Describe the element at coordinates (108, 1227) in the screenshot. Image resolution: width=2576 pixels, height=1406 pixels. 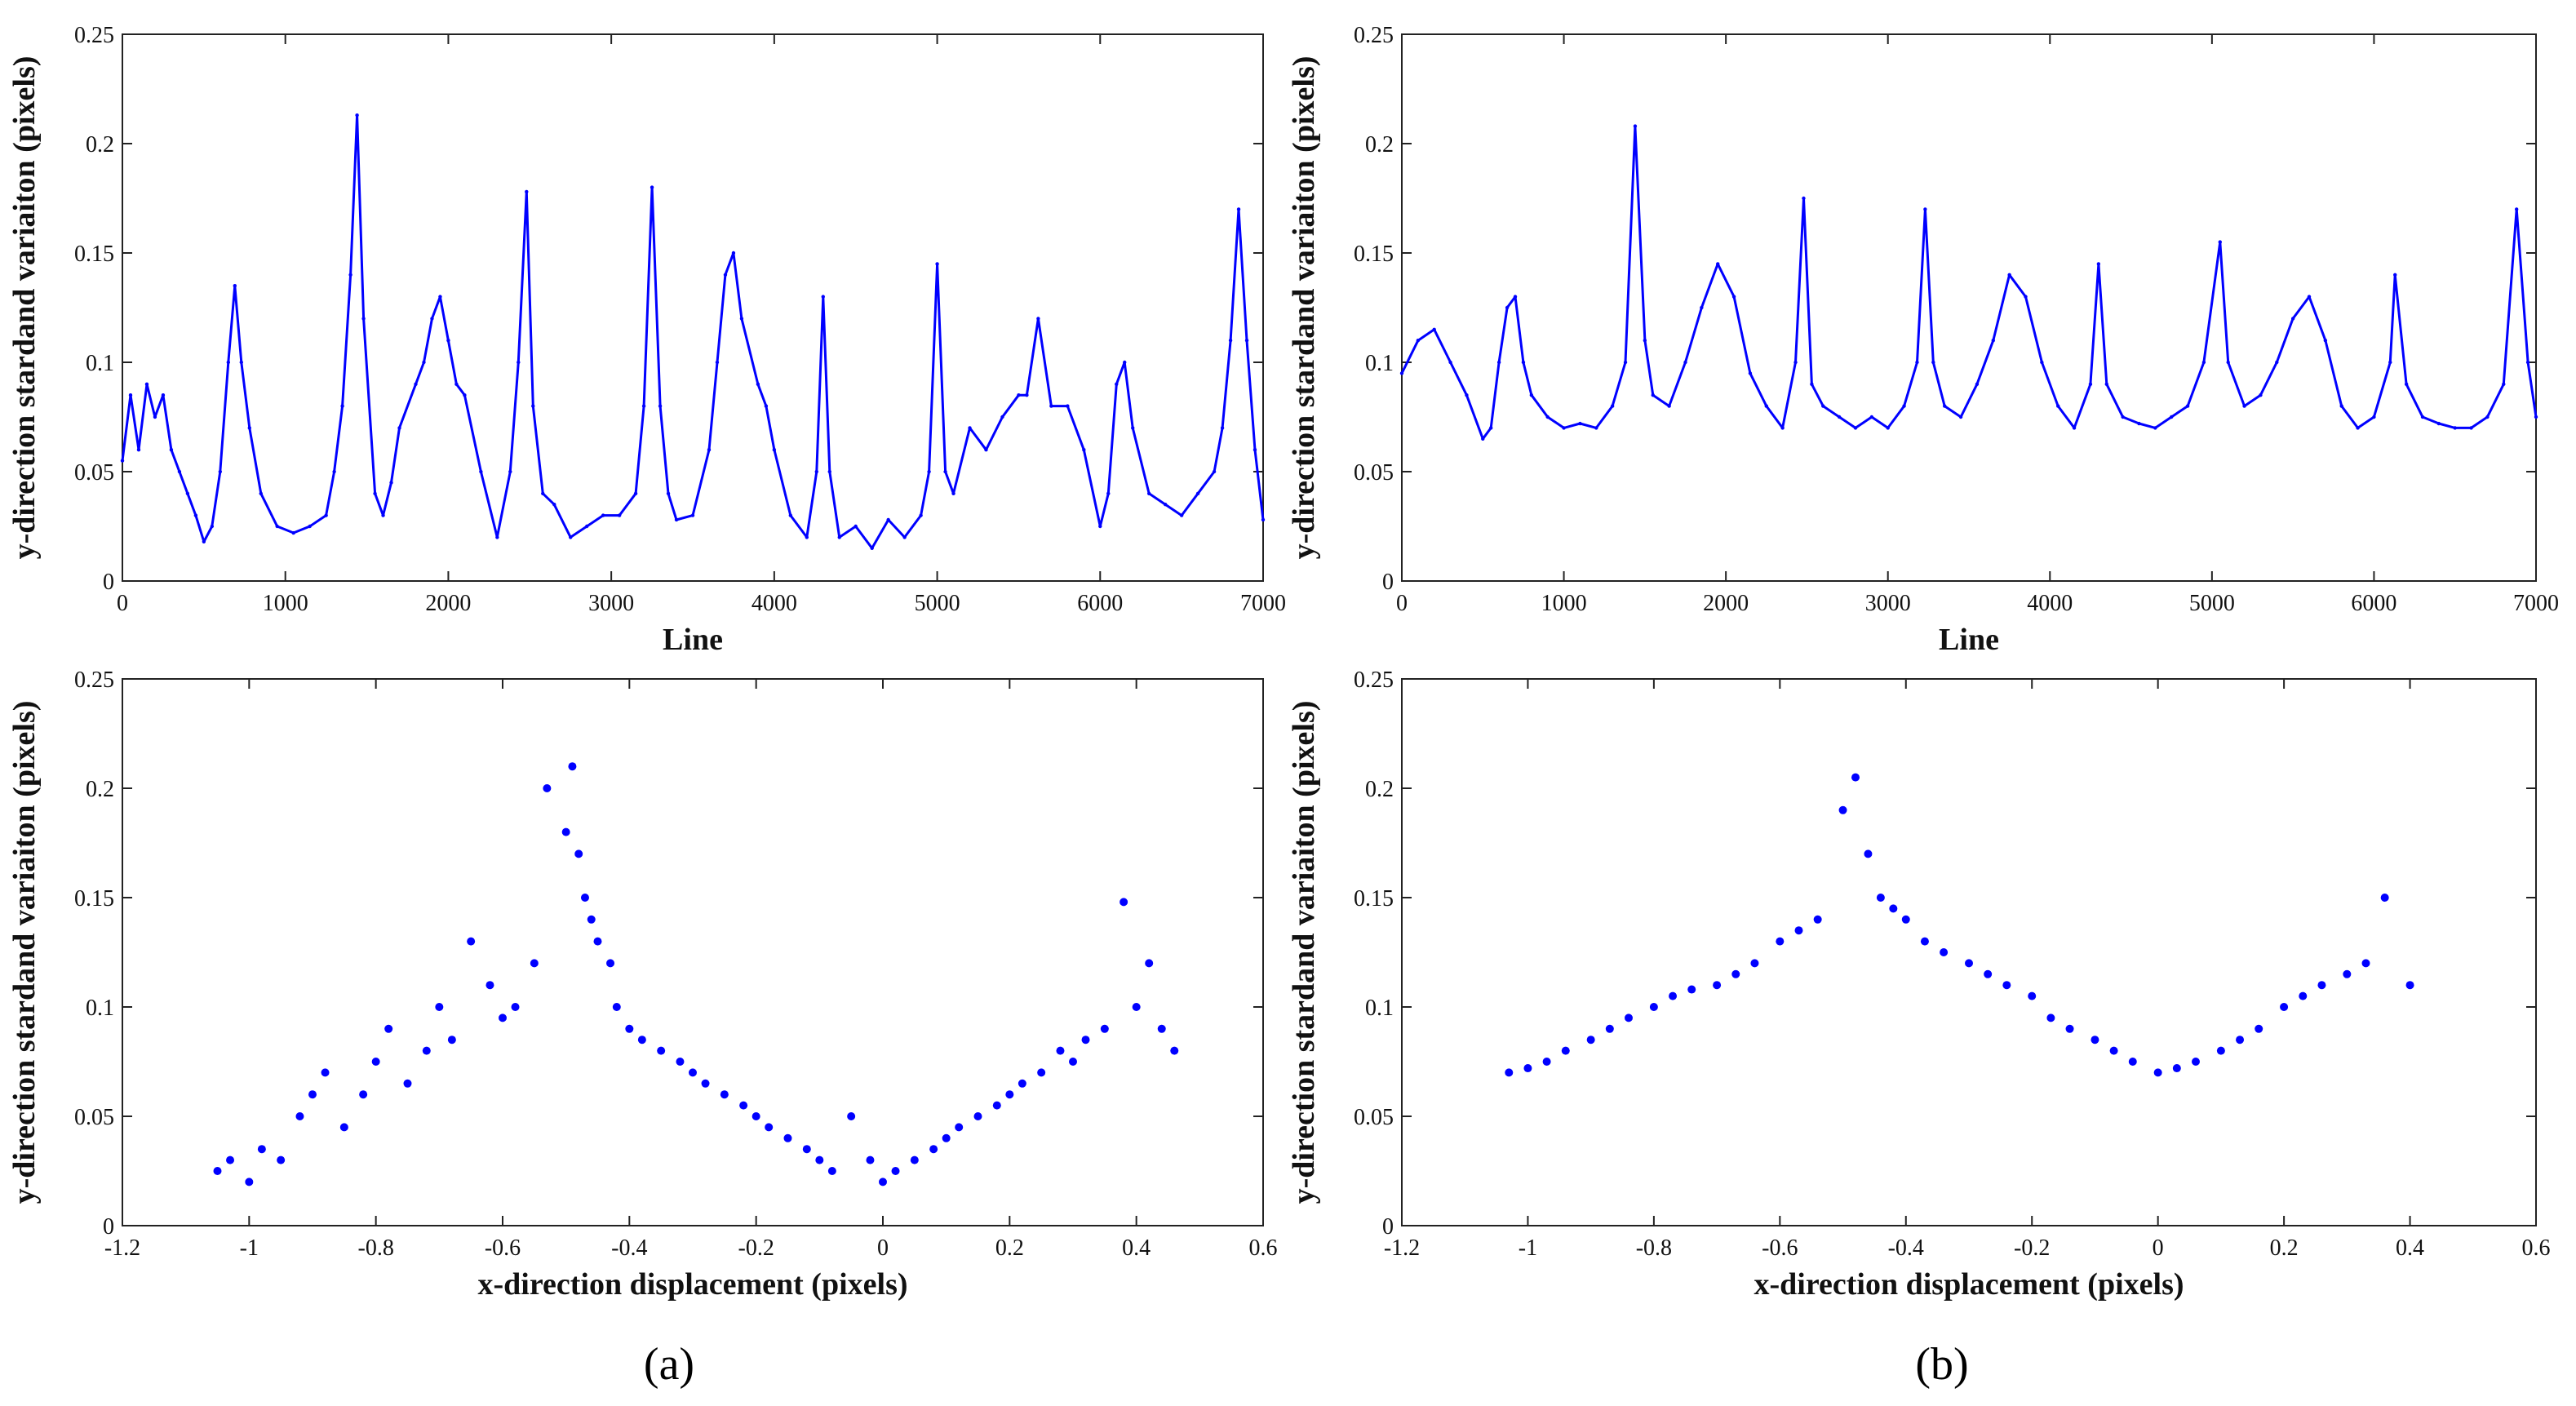
I see `y-tick-label: 0` at that location.